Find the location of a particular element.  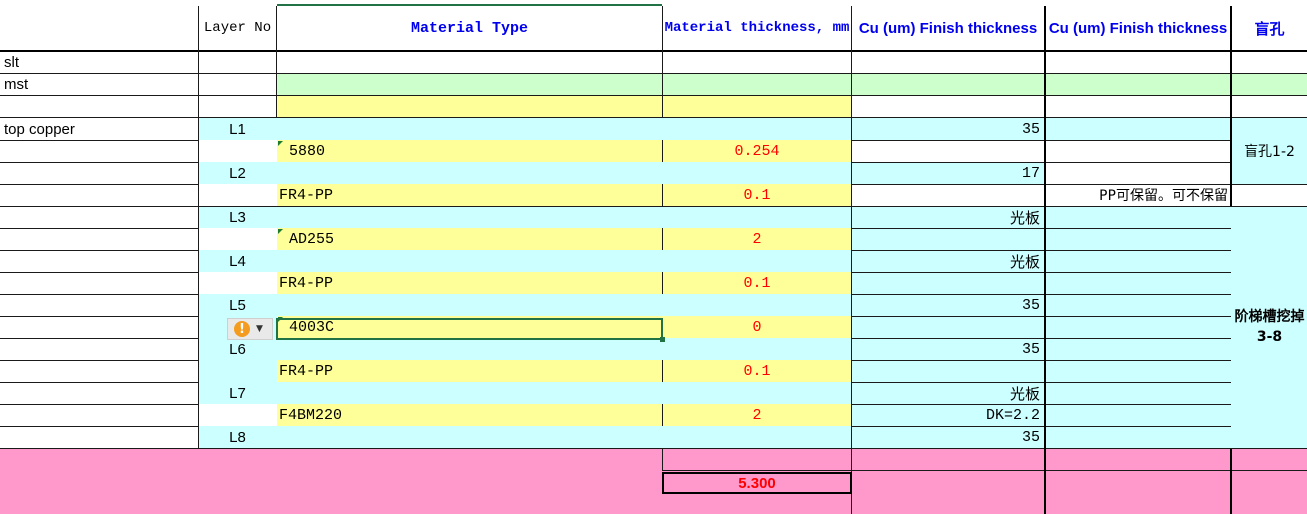

layer-cell: L4 is located at coordinates (237, 261).